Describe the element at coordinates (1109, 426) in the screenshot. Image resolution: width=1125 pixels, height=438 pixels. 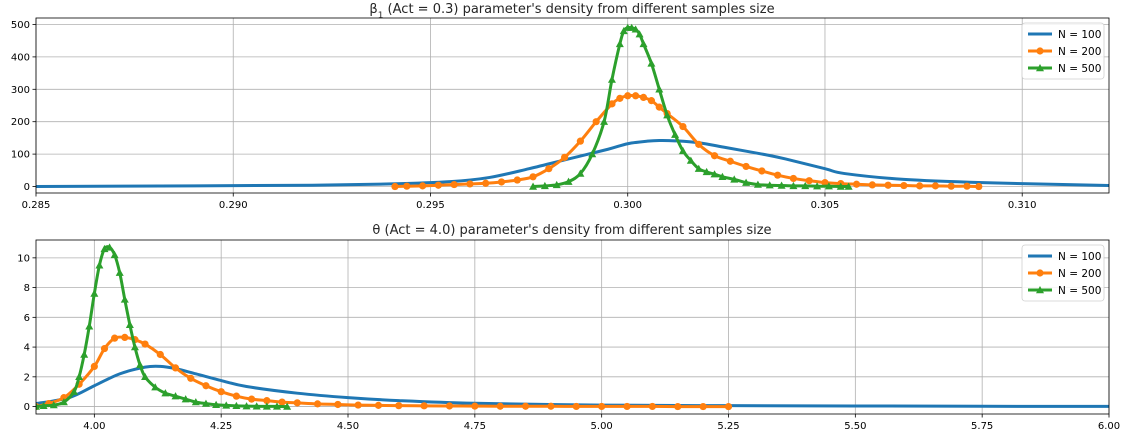
I see `x-tick-label: 6.00` at that location.